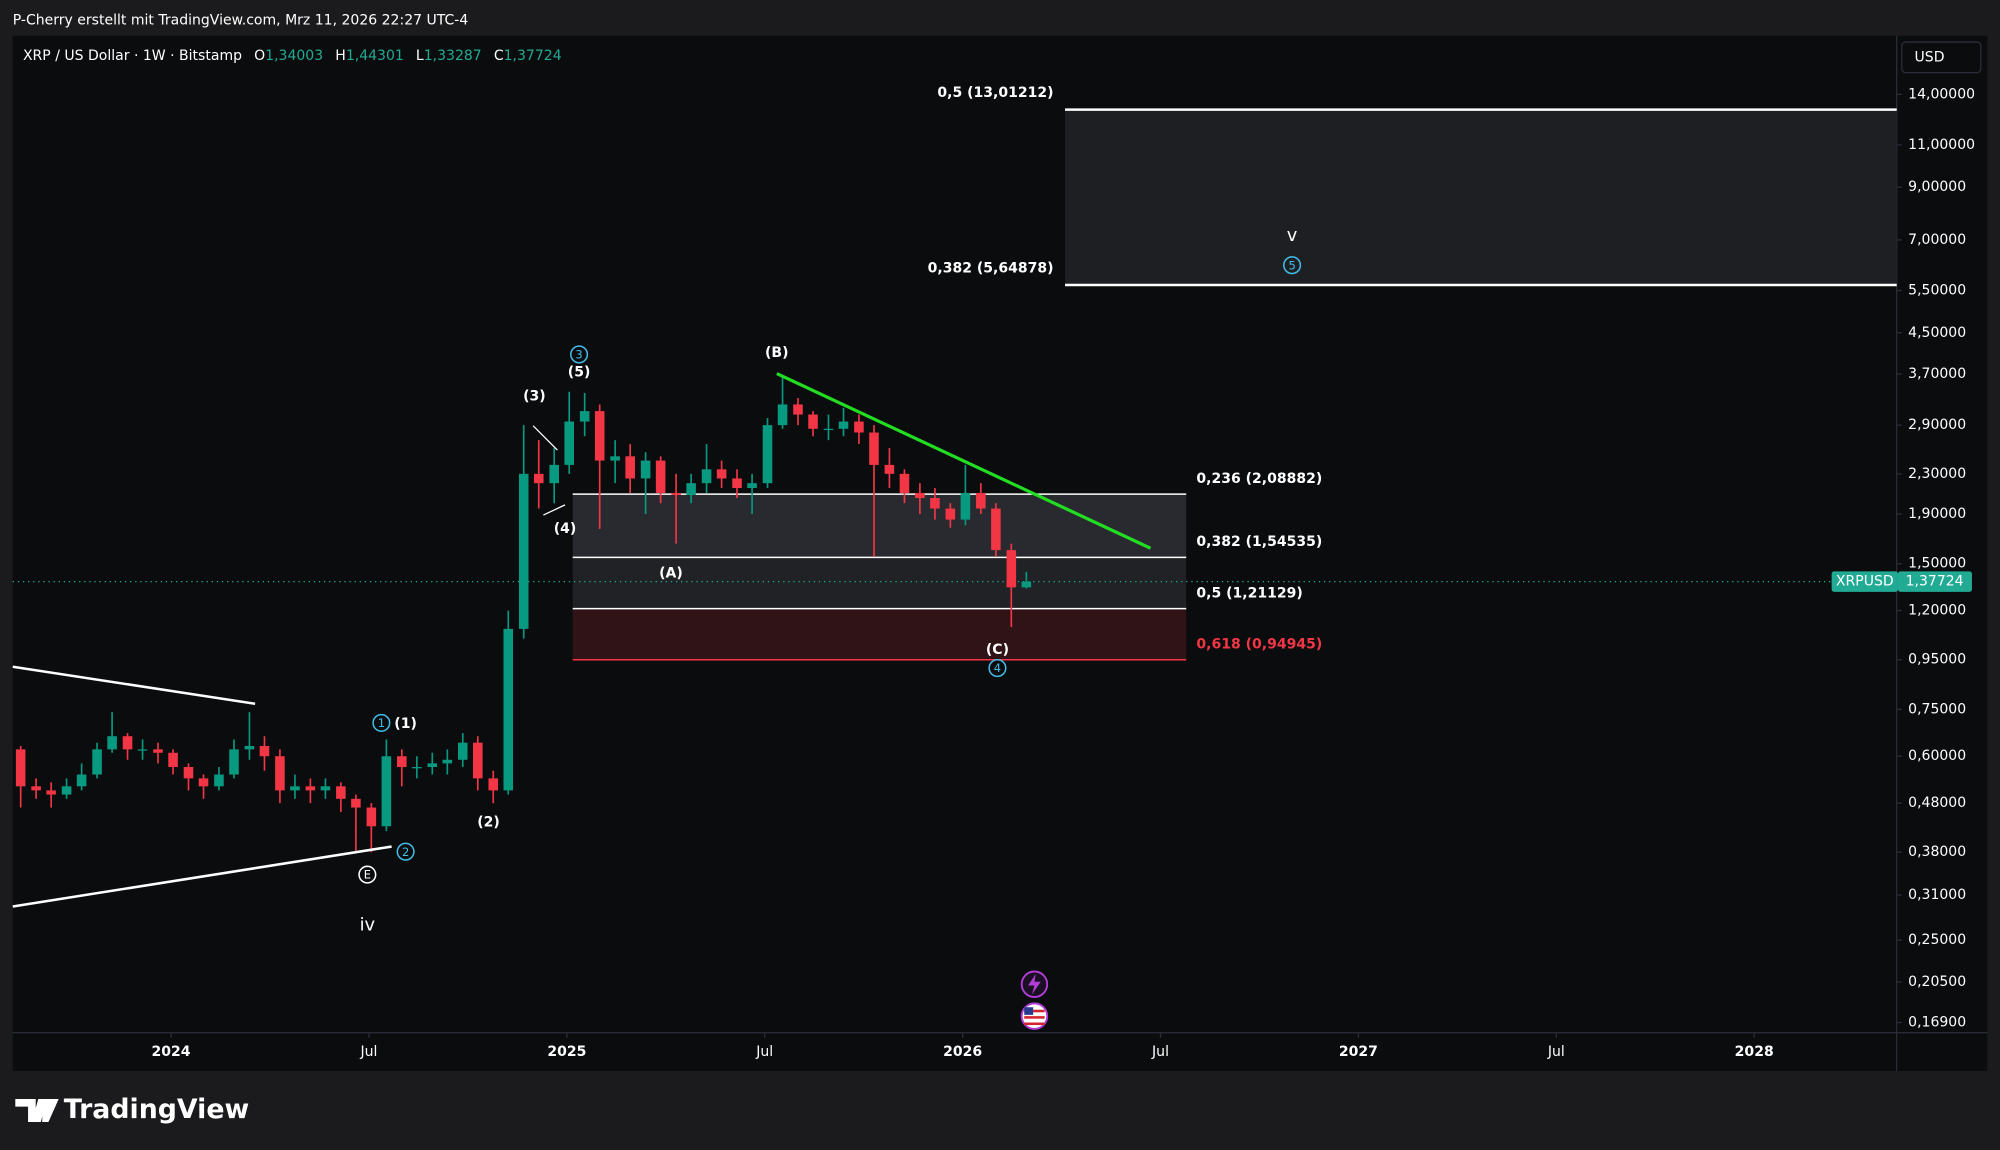 This screenshot has width=2000, height=1150. Describe the element at coordinates (1937, 940) in the screenshot. I see `y-tick-label: 0,25000` at that location.